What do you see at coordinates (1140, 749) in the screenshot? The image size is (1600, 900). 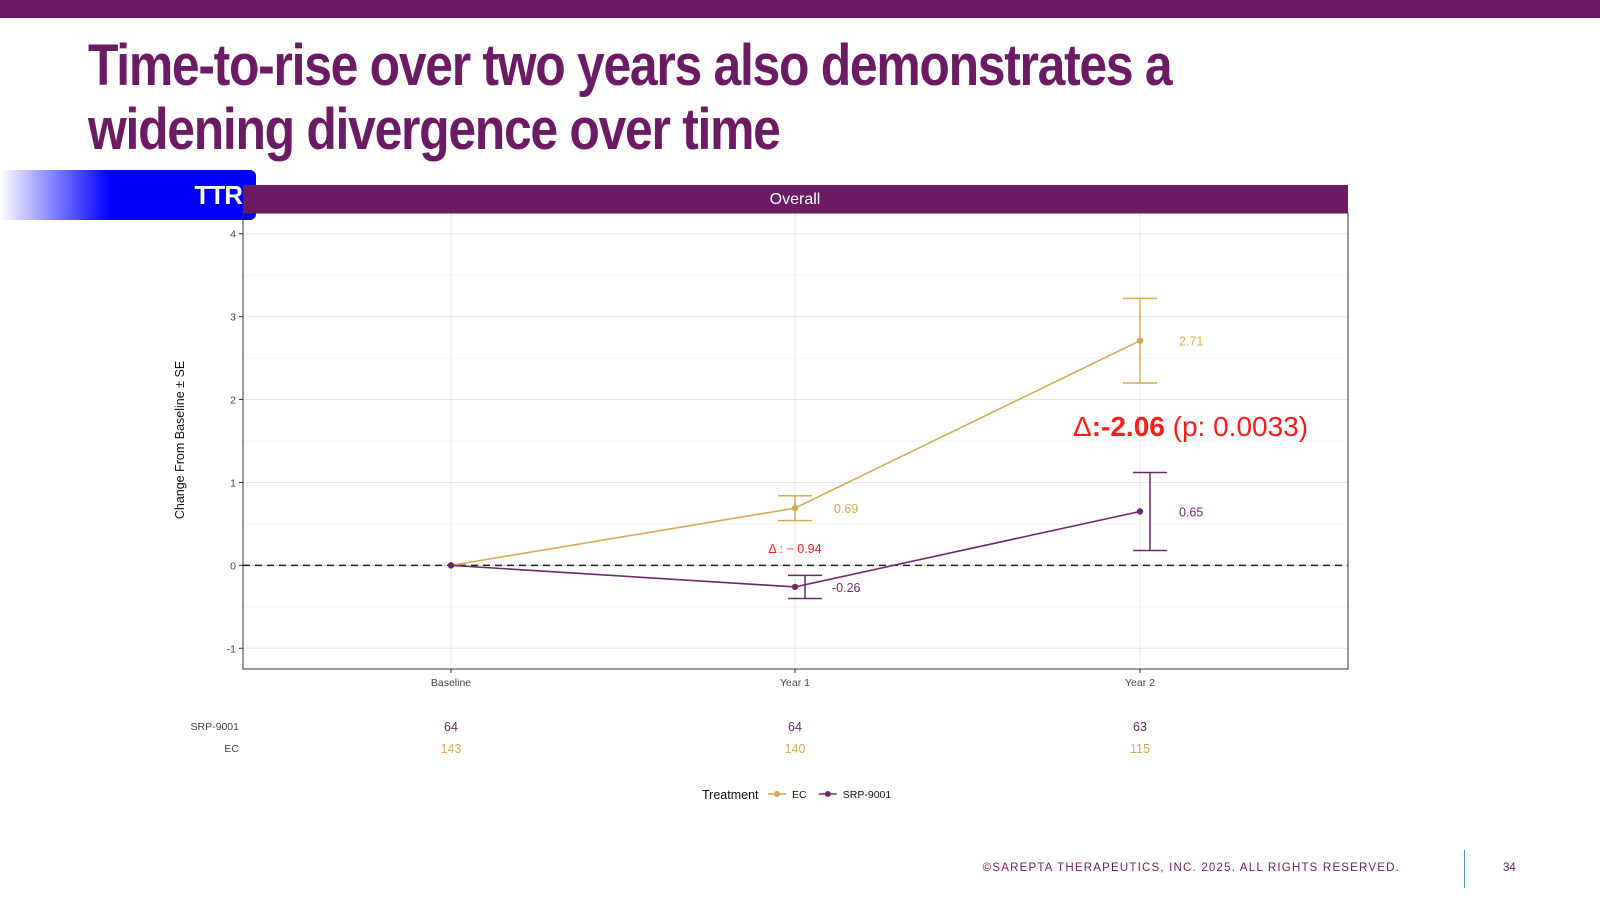 I see `risk-count: 115` at bounding box center [1140, 749].